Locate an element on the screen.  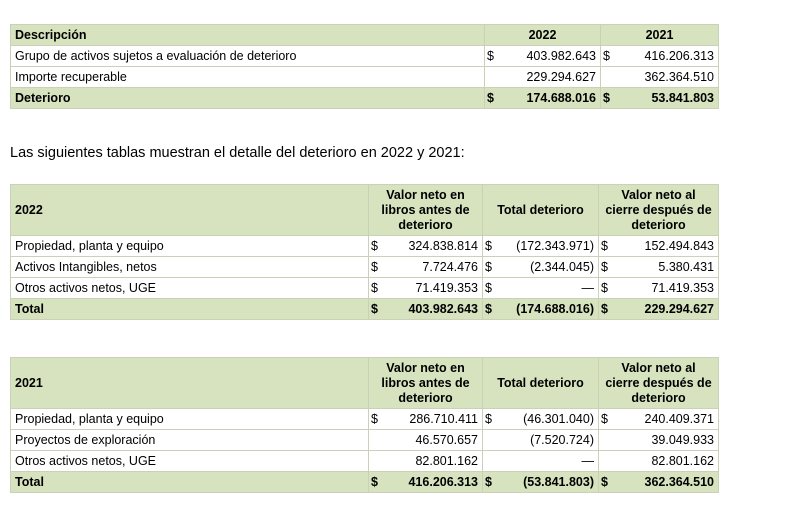
value-cell: (46.301.040) is located at coordinates (548, 419).